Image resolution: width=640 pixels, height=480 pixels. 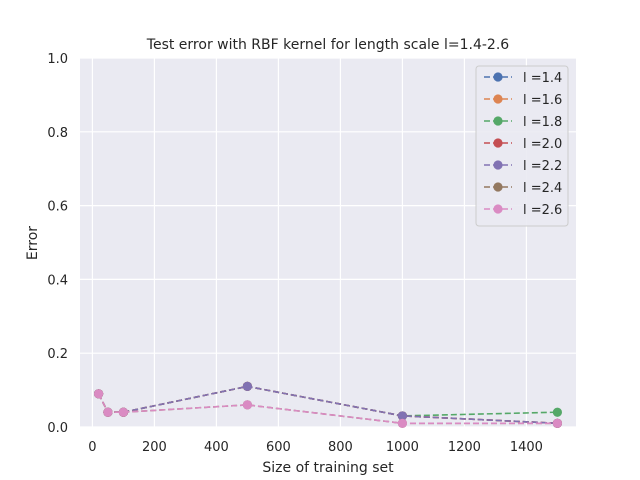 What do you see at coordinates (542, 100) in the screenshot?
I see `legend-label: l =1.6` at bounding box center [542, 100].